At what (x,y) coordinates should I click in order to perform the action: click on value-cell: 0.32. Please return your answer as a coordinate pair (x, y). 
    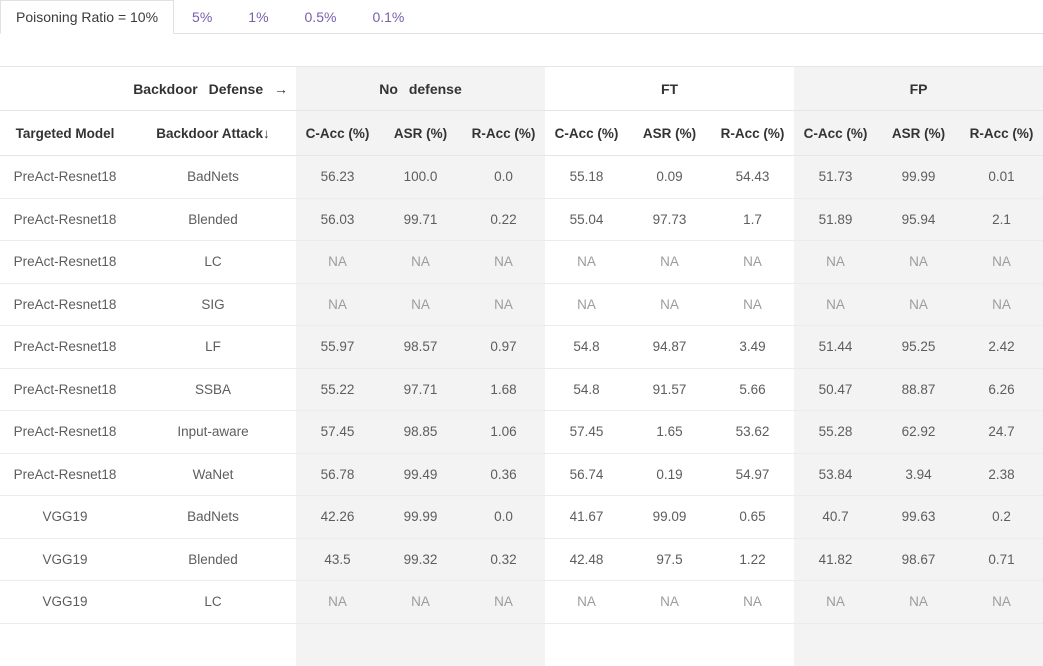
    Looking at the image, I should click on (504, 559).